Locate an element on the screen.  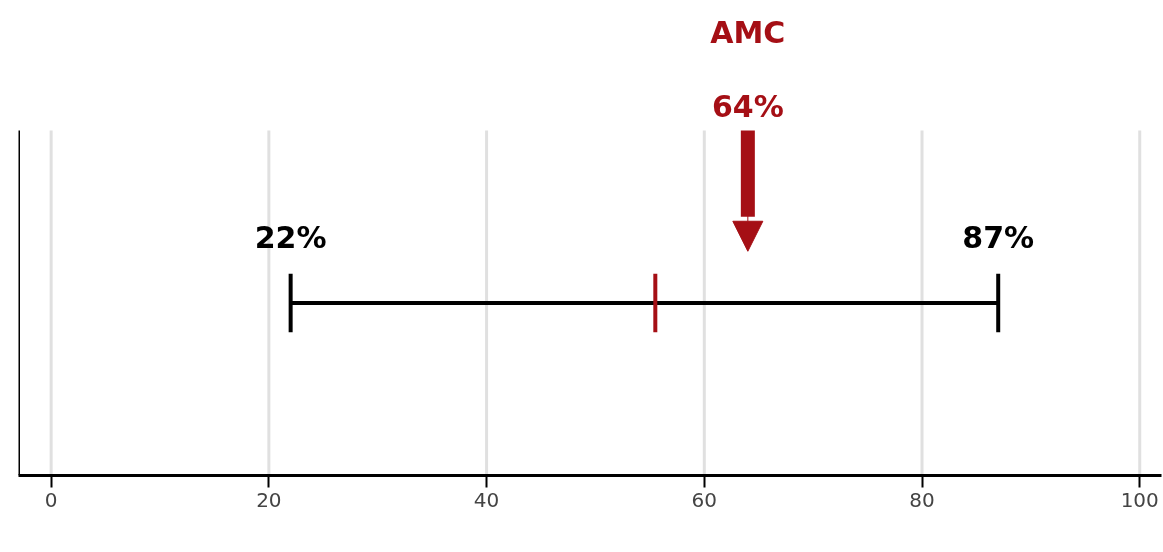
x-tick-label: 0 is located at coordinates (51, 499).